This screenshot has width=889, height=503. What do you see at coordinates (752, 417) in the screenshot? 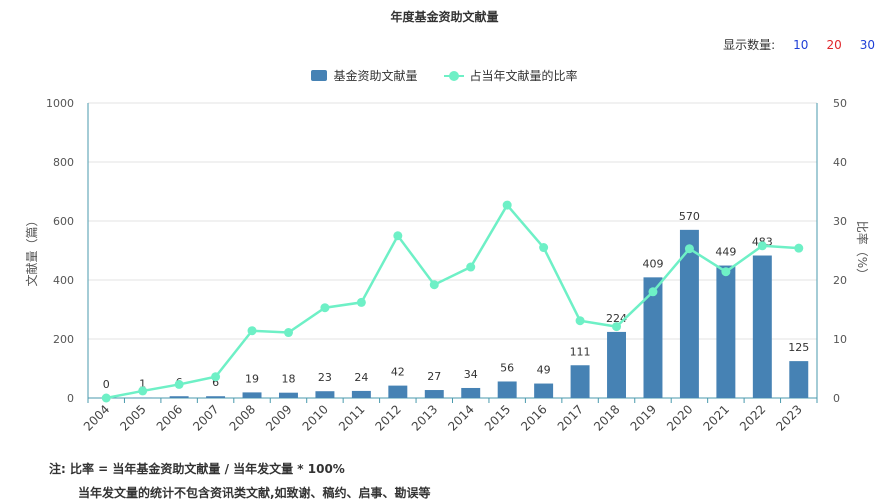
I see `x-tick-label: 2022` at bounding box center [752, 417].